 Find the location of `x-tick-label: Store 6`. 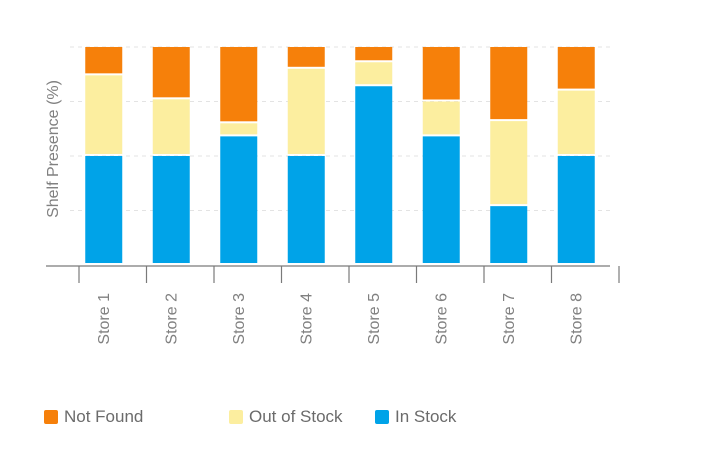

x-tick-label: Store 6 is located at coordinates (441, 319).